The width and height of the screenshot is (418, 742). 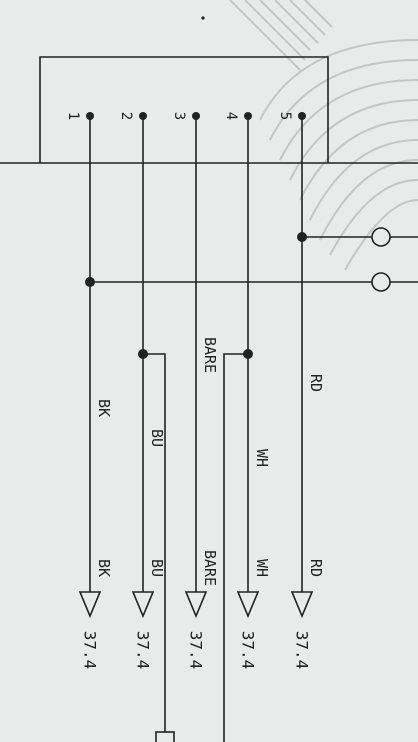 I want to click on open-terminal-upper, so click(x=381, y=237).